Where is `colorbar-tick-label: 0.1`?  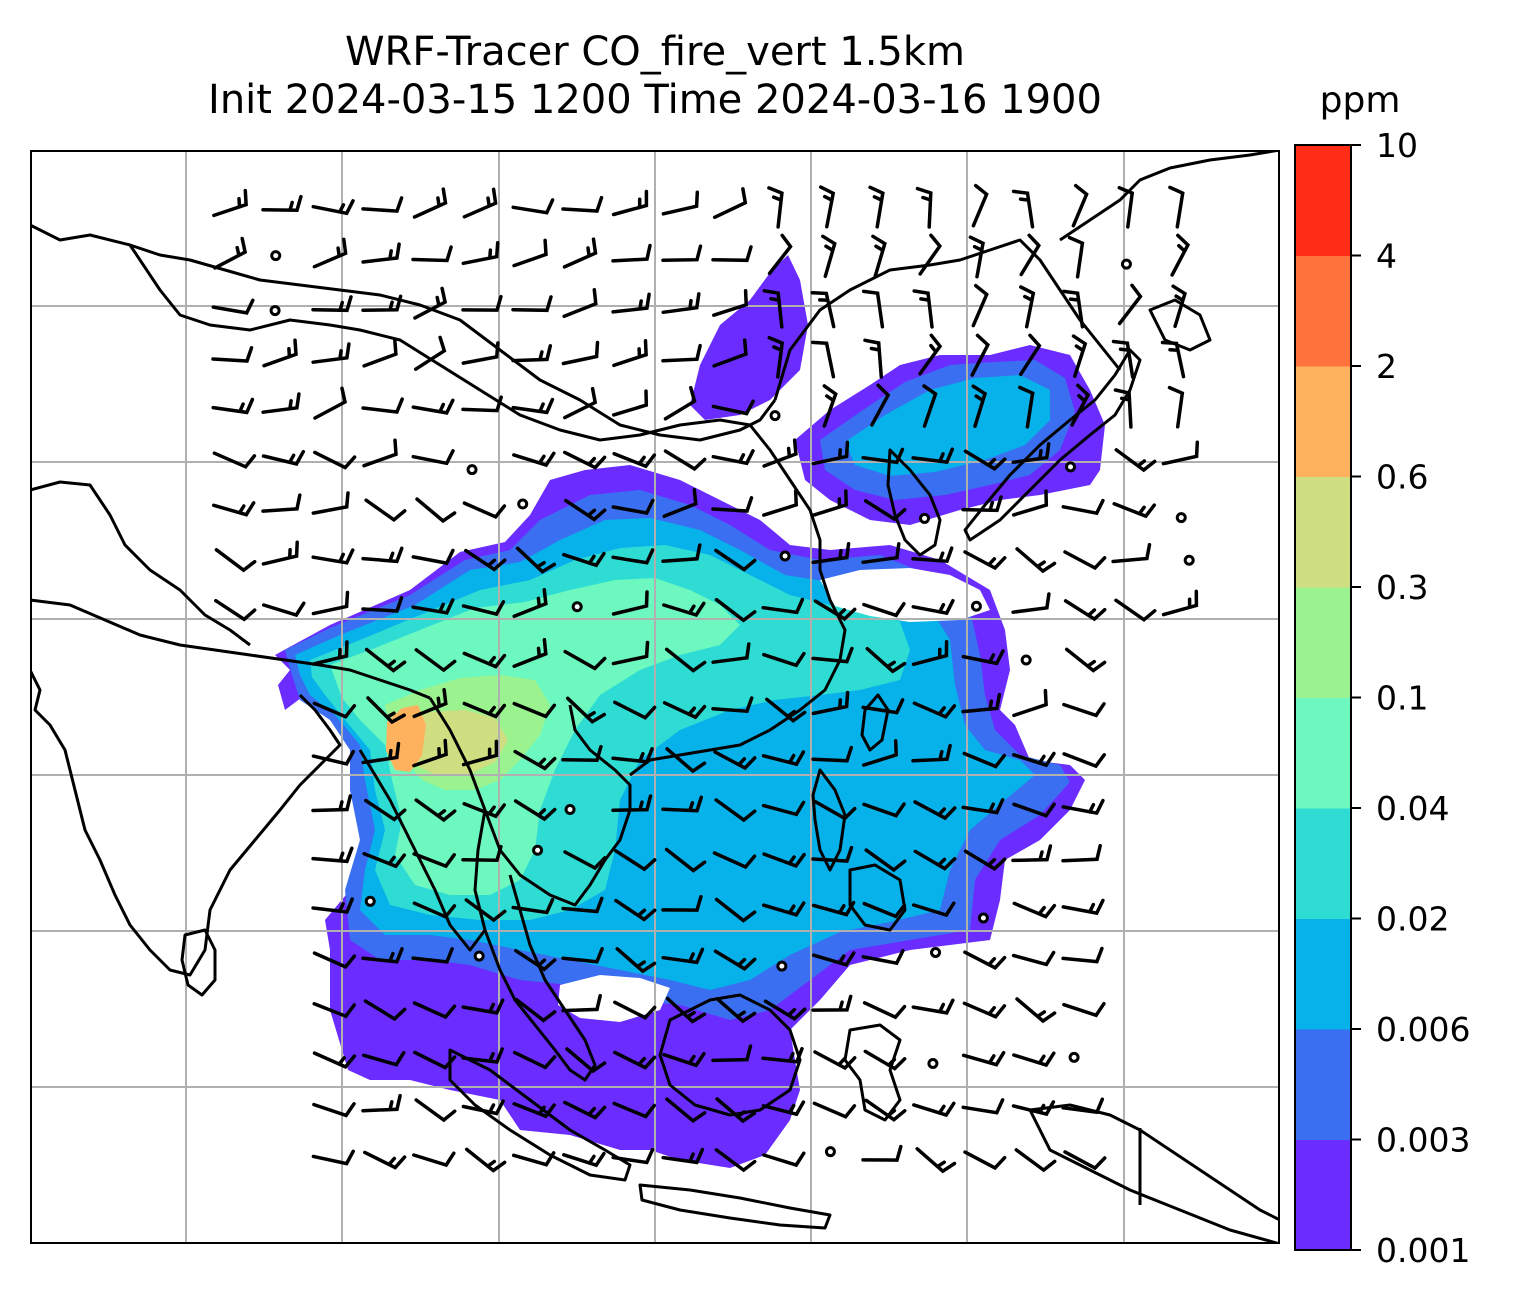
colorbar-tick-label: 0.1 is located at coordinates (1402, 698).